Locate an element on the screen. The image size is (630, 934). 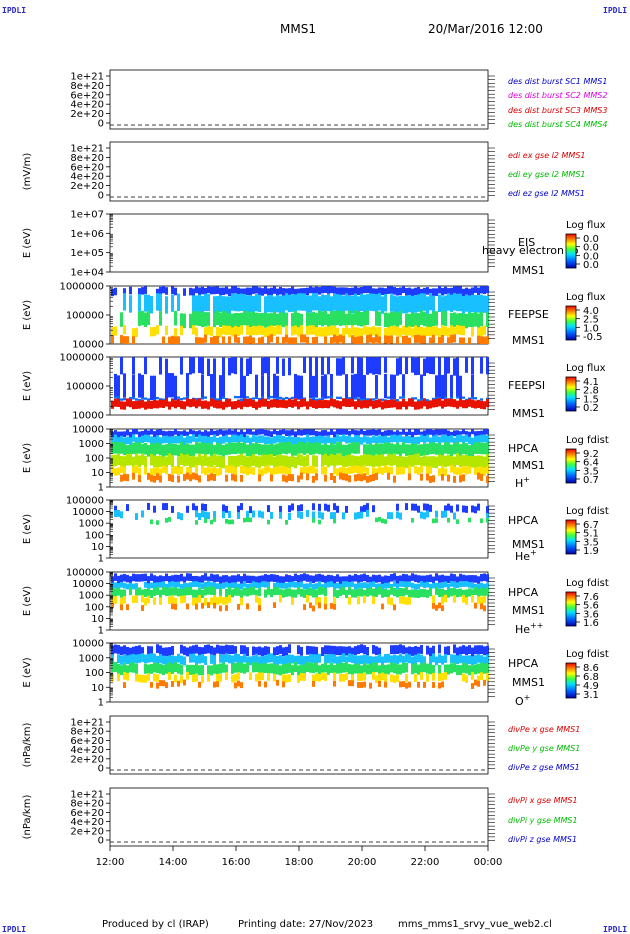
spacecraft-label: MMS1 is located at coordinates (528, 270).